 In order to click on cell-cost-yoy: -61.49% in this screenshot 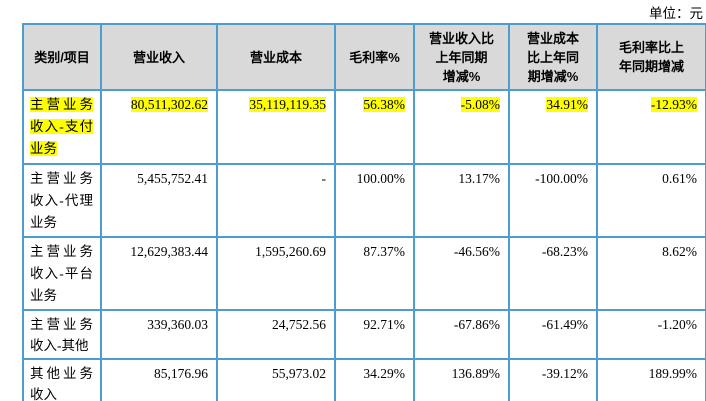, I will do `click(553, 334)`.